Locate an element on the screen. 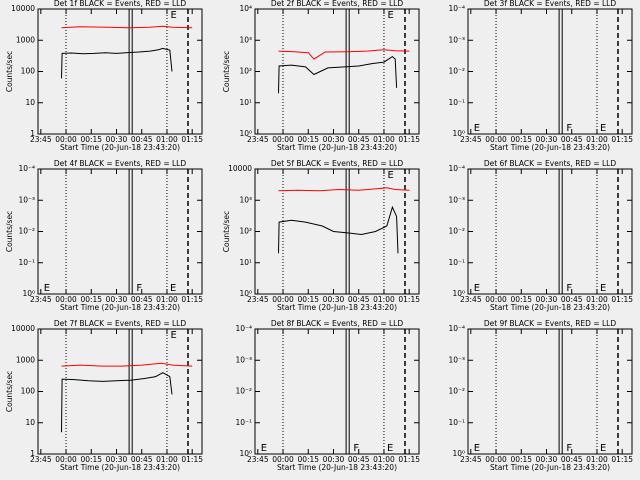  chart-title: Det 3f BLACK = Events, RED = LLD is located at coordinates (550, 4).